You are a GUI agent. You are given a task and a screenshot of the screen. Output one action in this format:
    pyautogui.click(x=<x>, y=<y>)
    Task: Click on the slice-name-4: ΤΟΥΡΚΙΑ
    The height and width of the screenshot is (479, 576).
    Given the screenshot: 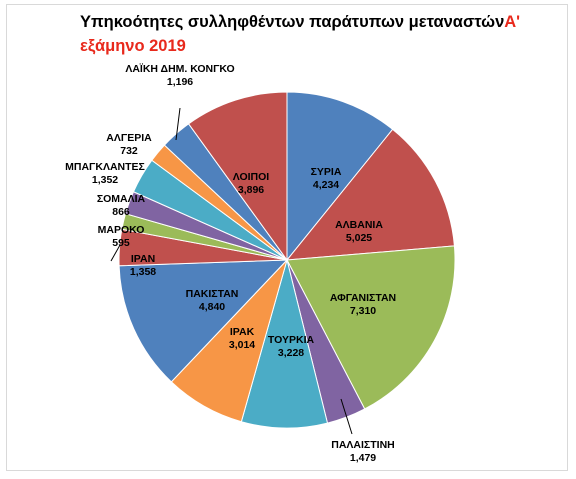 What is the action you would take?
    pyautogui.click(x=291, y=340)
    